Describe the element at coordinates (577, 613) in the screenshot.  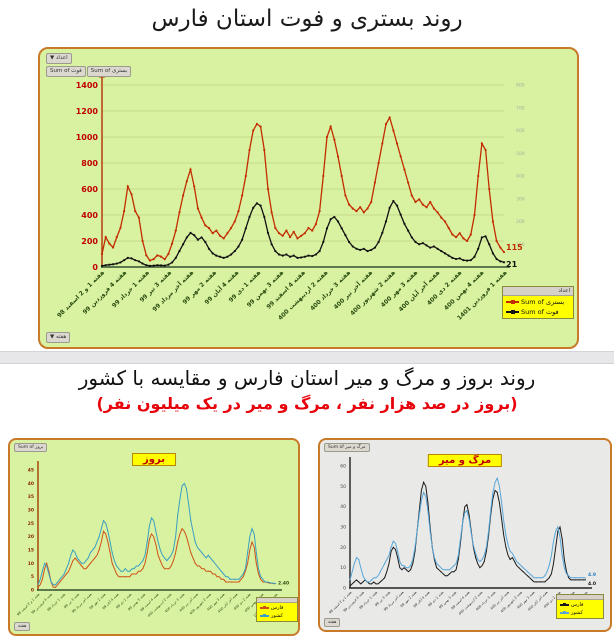
I see `legend-label: کشور` at that location.